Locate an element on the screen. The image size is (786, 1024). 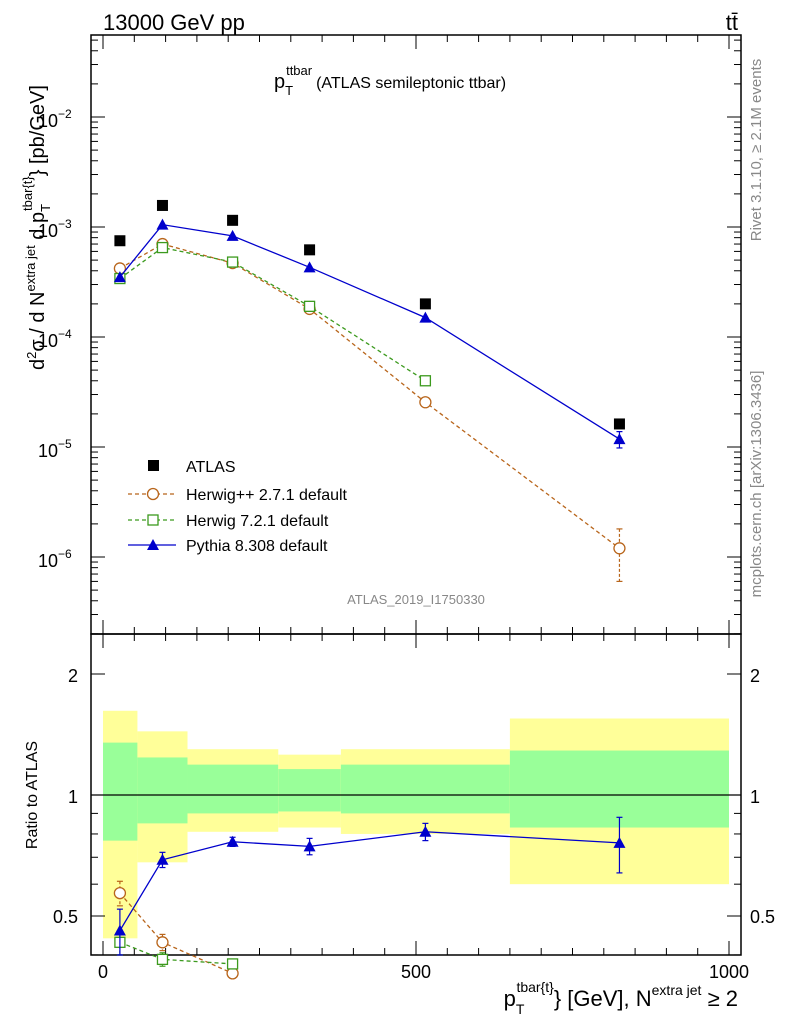
header-process: tt̄ is located at coordinates (732, 22).